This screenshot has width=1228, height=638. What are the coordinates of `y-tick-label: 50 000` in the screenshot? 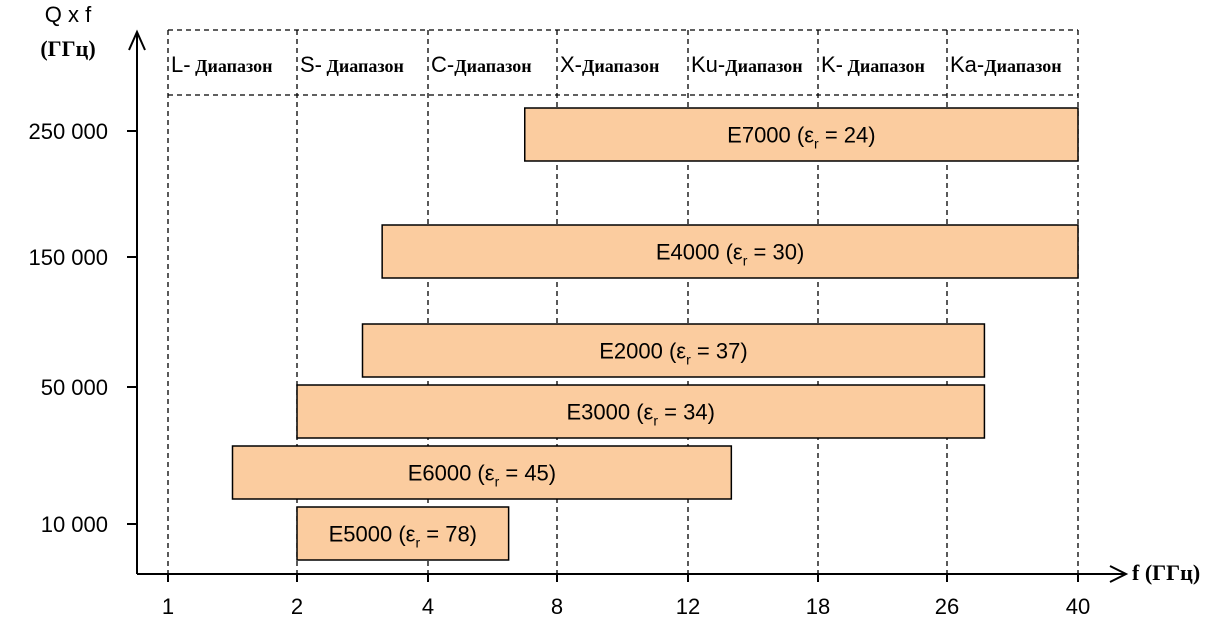 It's located at (74, 387).